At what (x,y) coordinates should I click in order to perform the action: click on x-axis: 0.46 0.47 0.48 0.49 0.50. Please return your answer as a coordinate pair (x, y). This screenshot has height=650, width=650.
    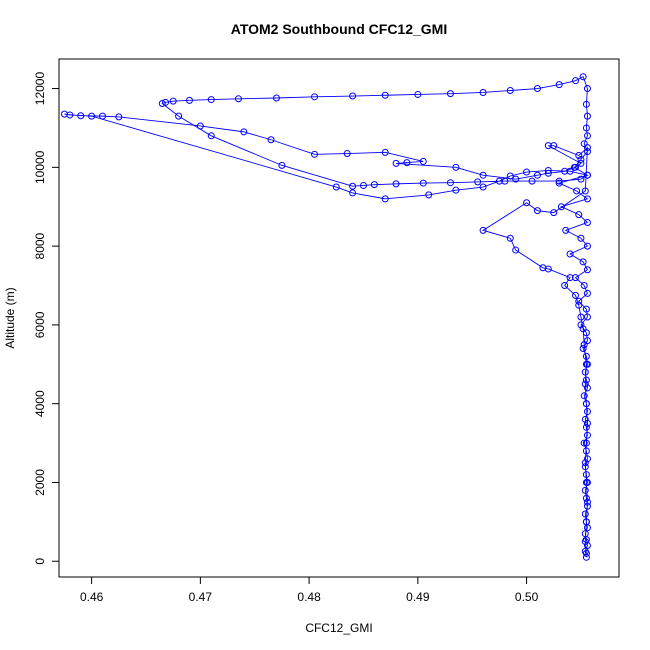
    Looking at the image, I should click on (309, 590).